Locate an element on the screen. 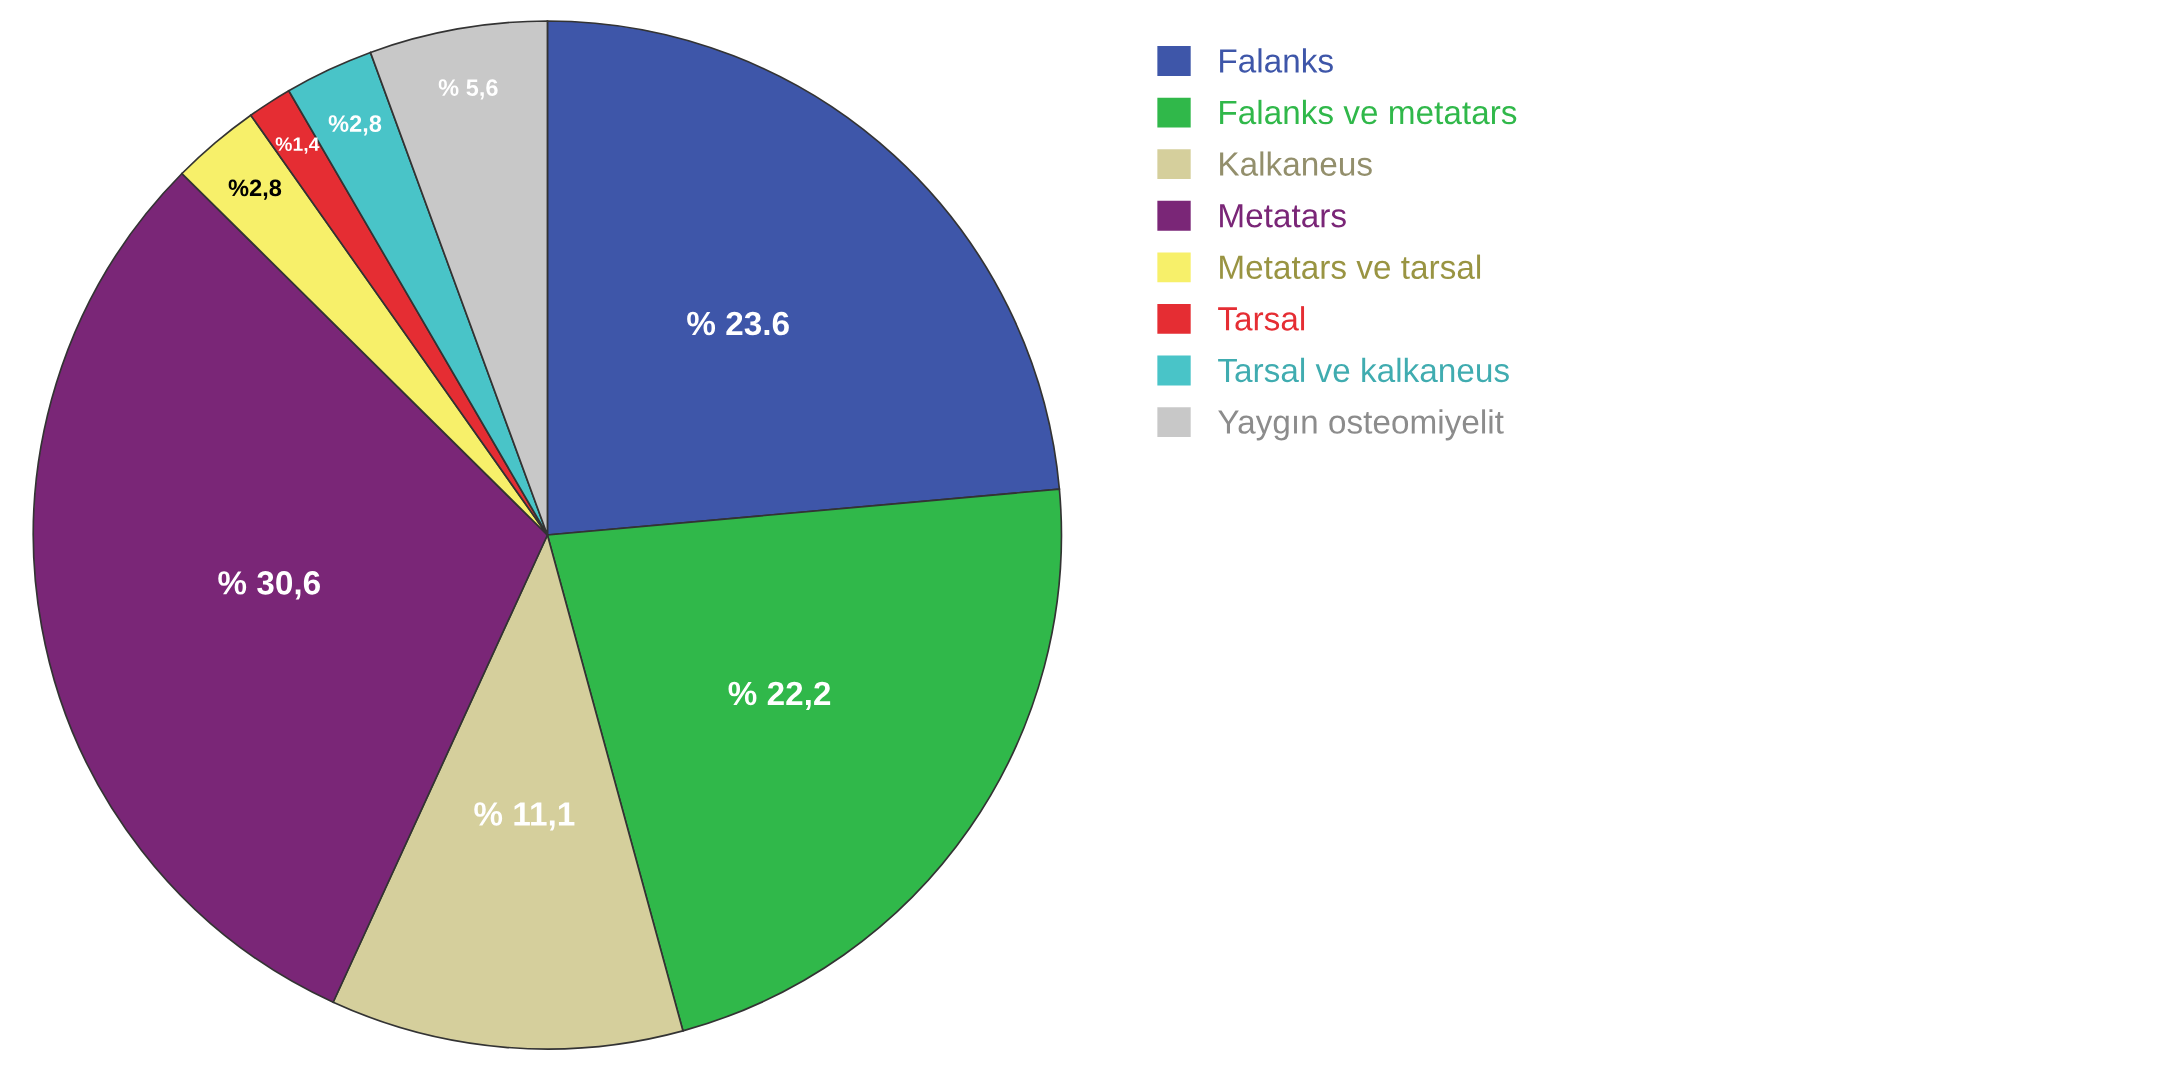 The image size is (2168, 1070). legend-label: Tarsal is located at coordinates (1261, 318).